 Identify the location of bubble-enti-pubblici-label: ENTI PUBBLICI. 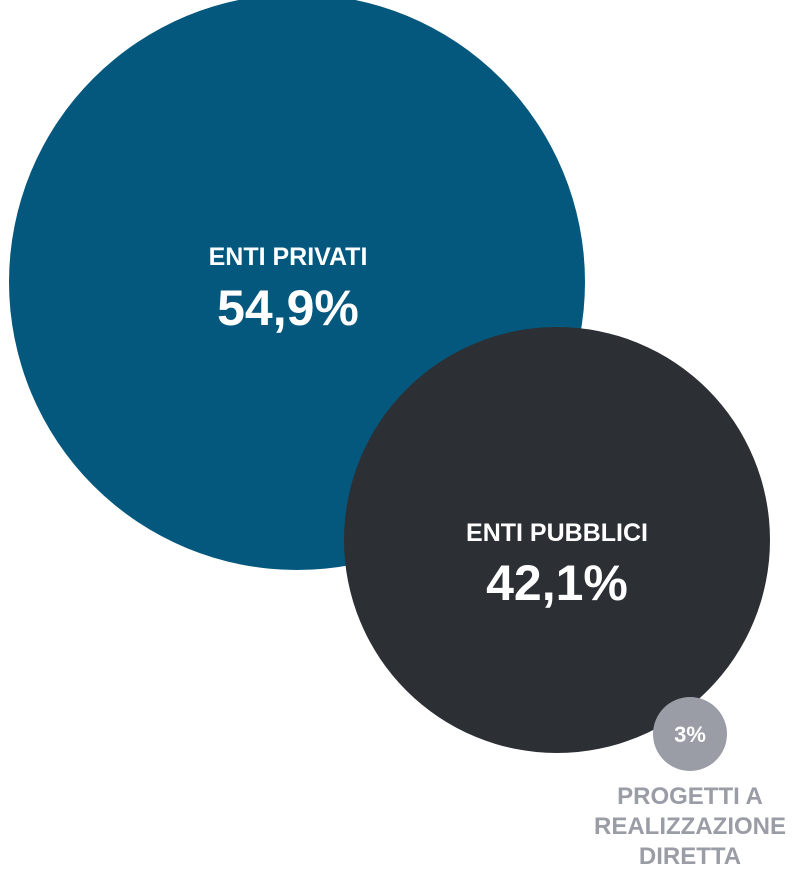
(557, 533).